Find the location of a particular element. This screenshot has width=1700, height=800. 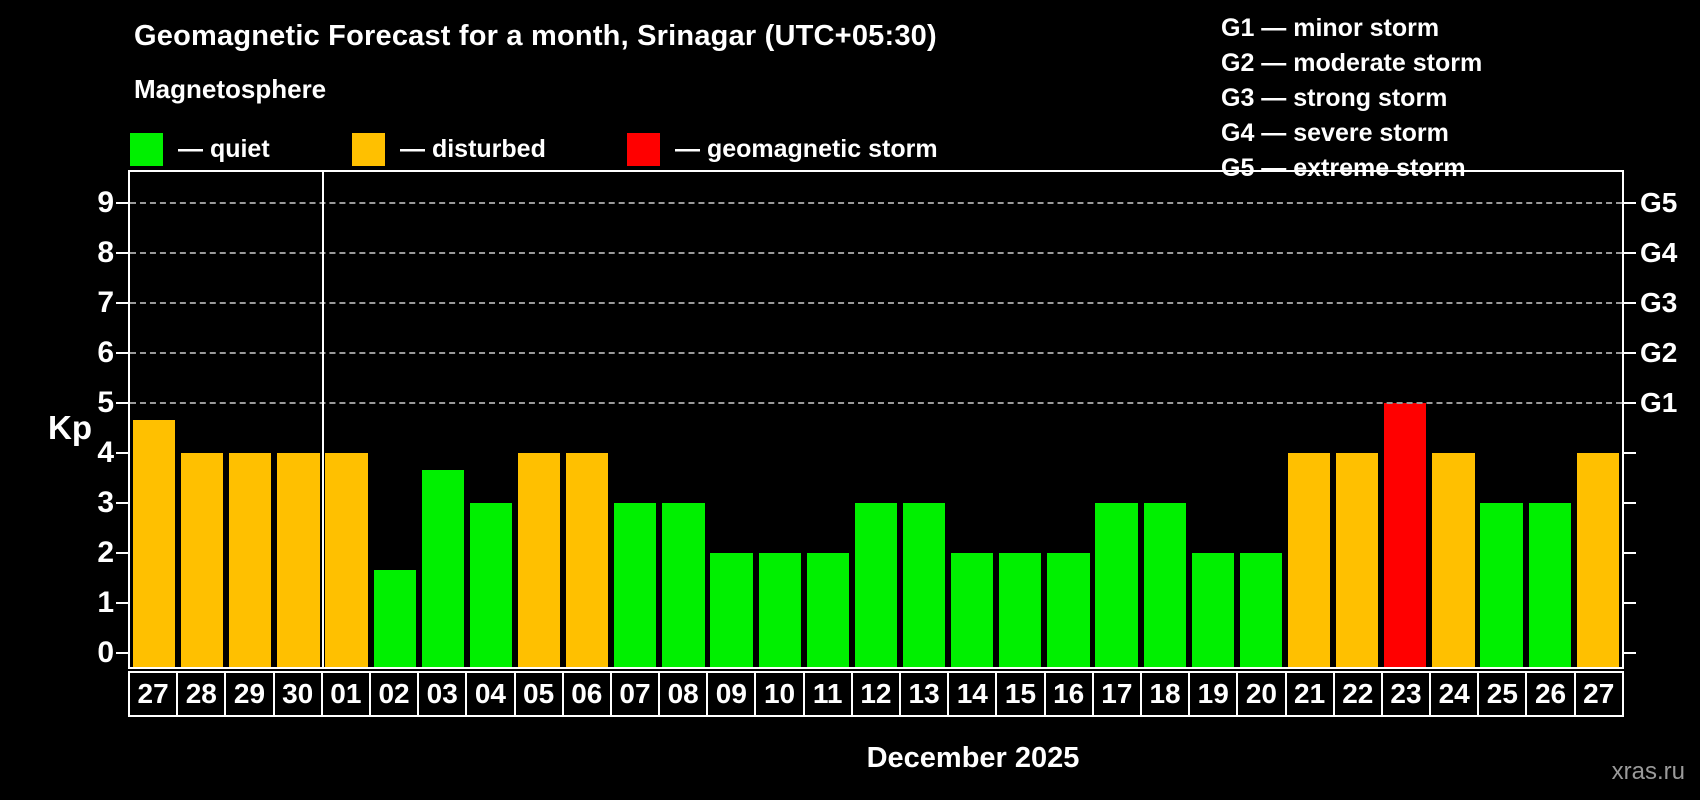

g-legend-row-g5: G5 — extreme storm is located at coordinates (1343, 168).